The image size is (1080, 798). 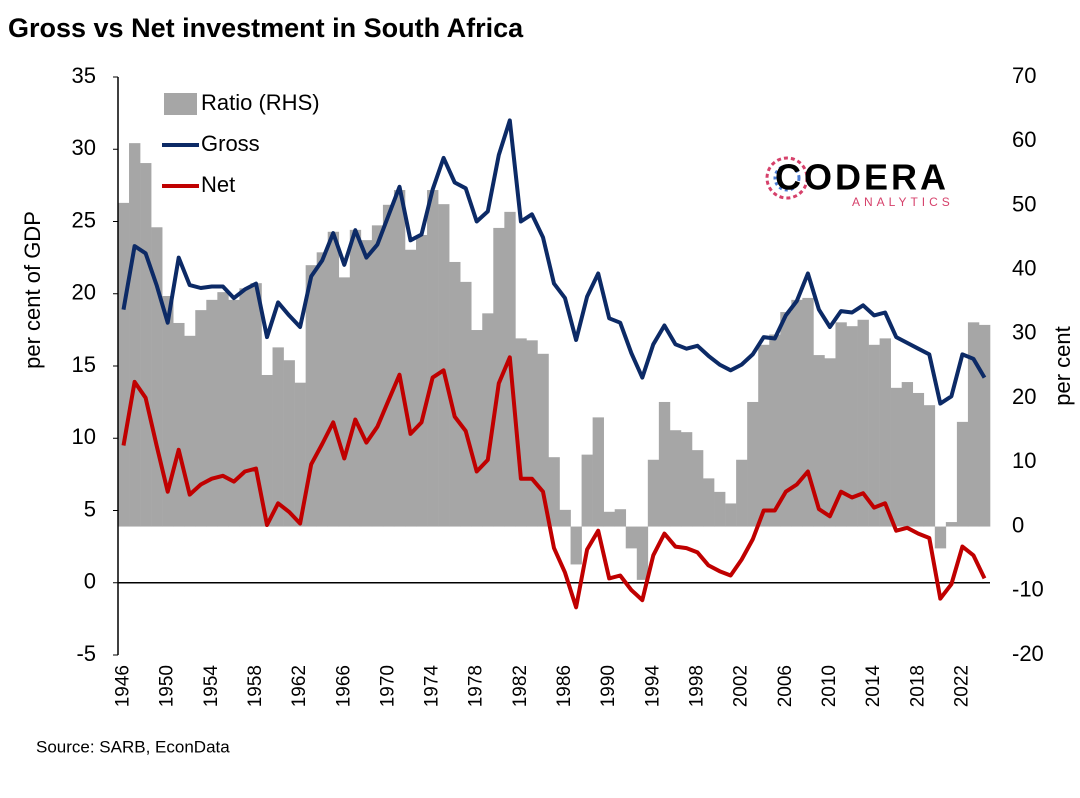 What do you see at coordinates (84, 75) in the screenshot?
I see `y-tick-label: 35` at bounding box center [84, 75].